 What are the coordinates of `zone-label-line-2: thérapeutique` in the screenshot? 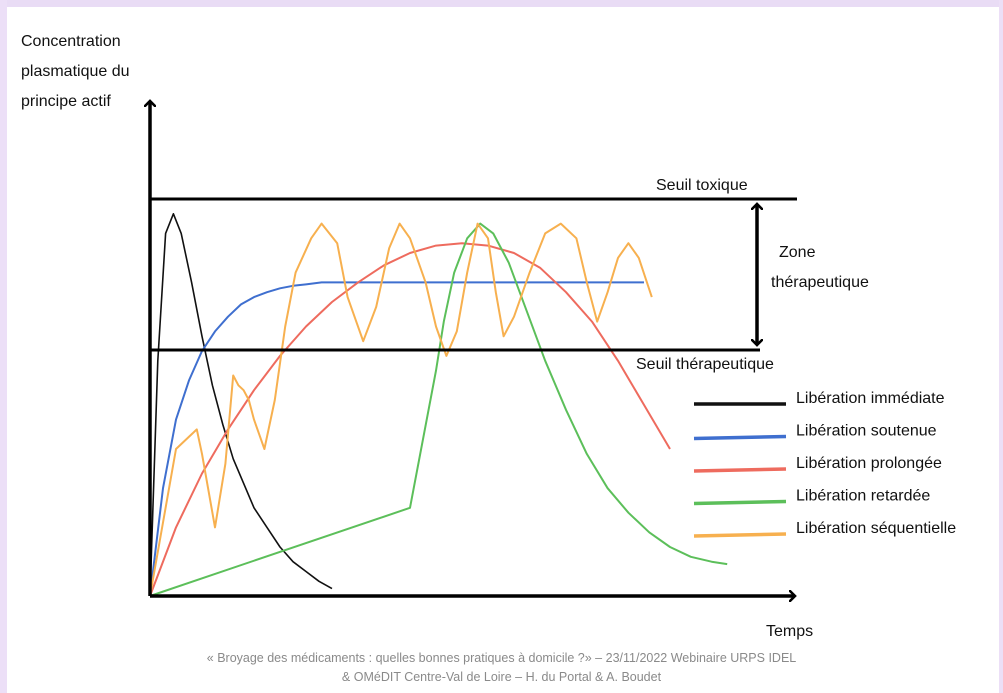 It's located at (820, 282).